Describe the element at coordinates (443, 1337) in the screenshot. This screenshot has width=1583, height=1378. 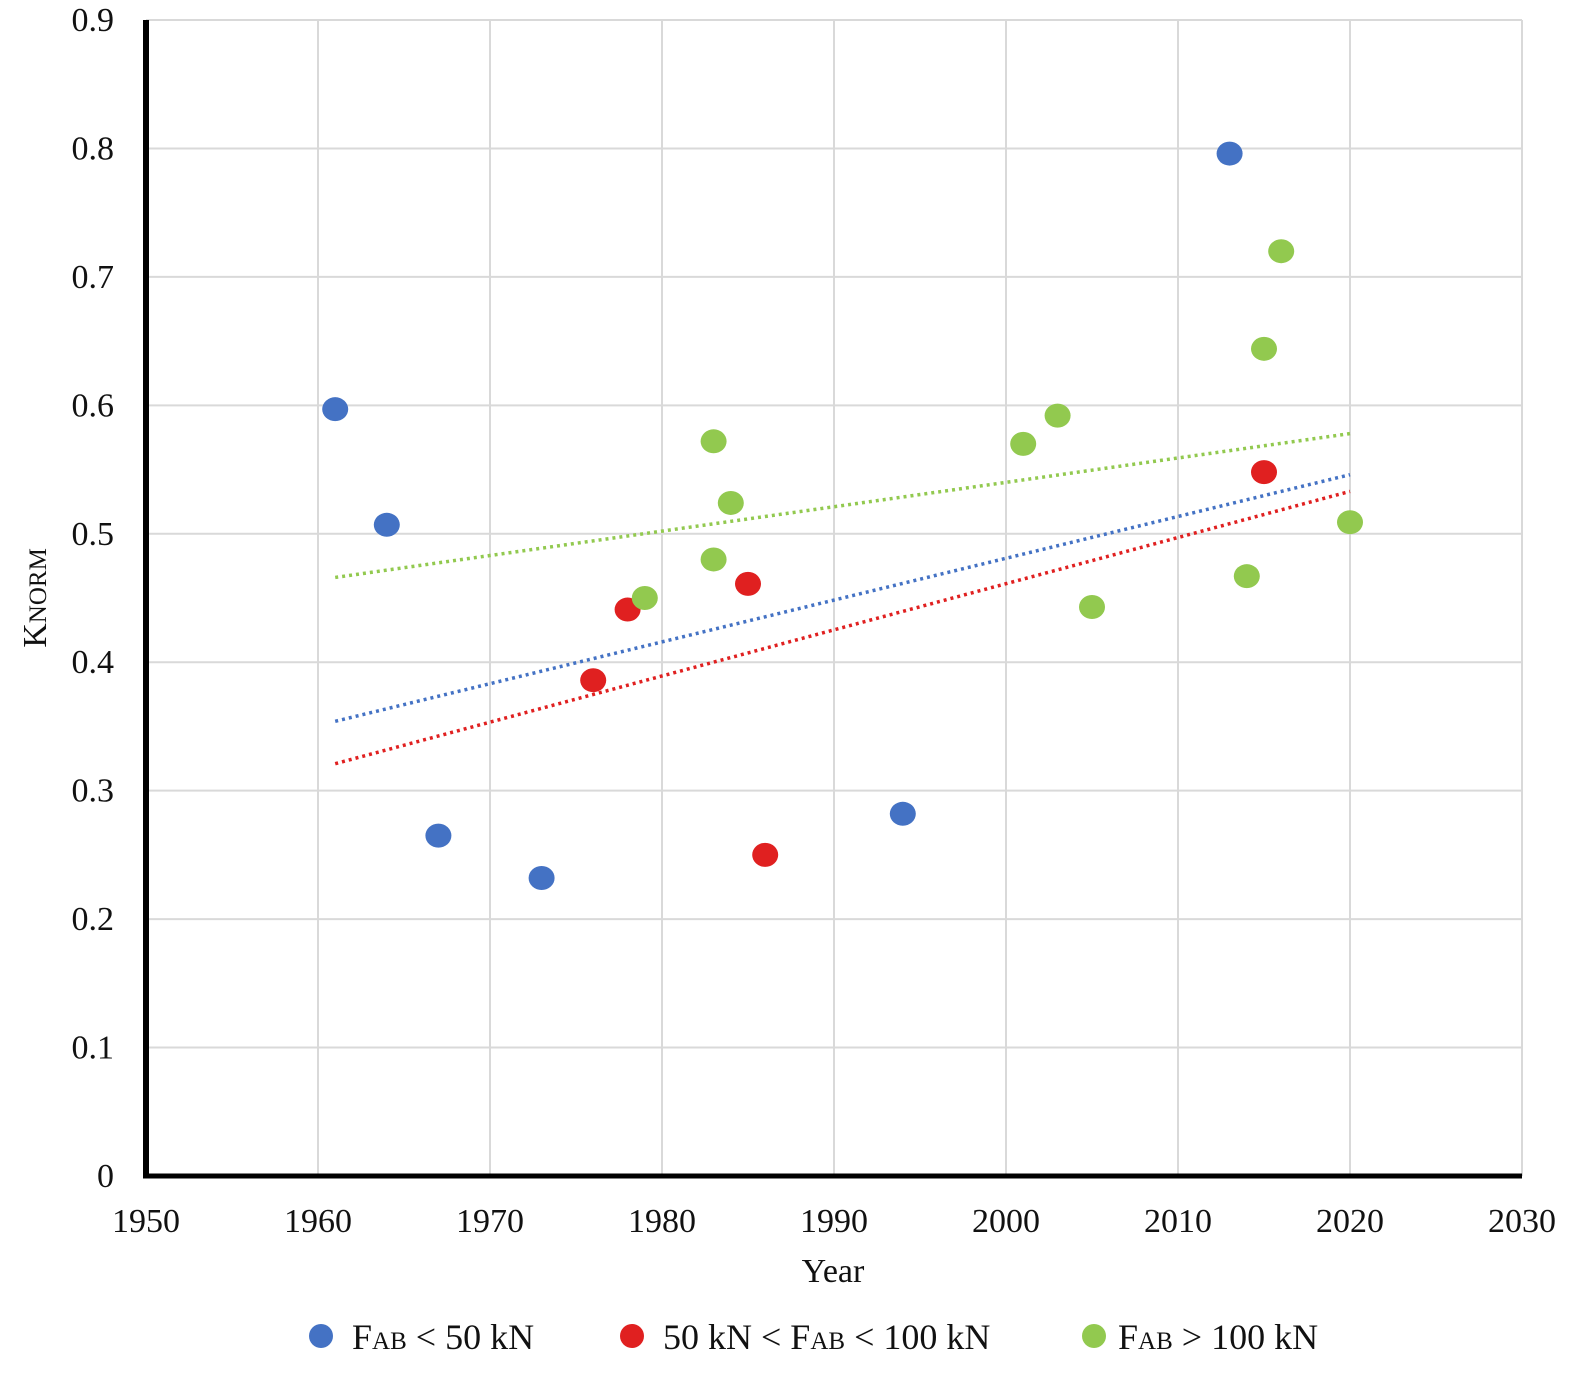
I see `legend-label: FAB < 50 kN` at that location.